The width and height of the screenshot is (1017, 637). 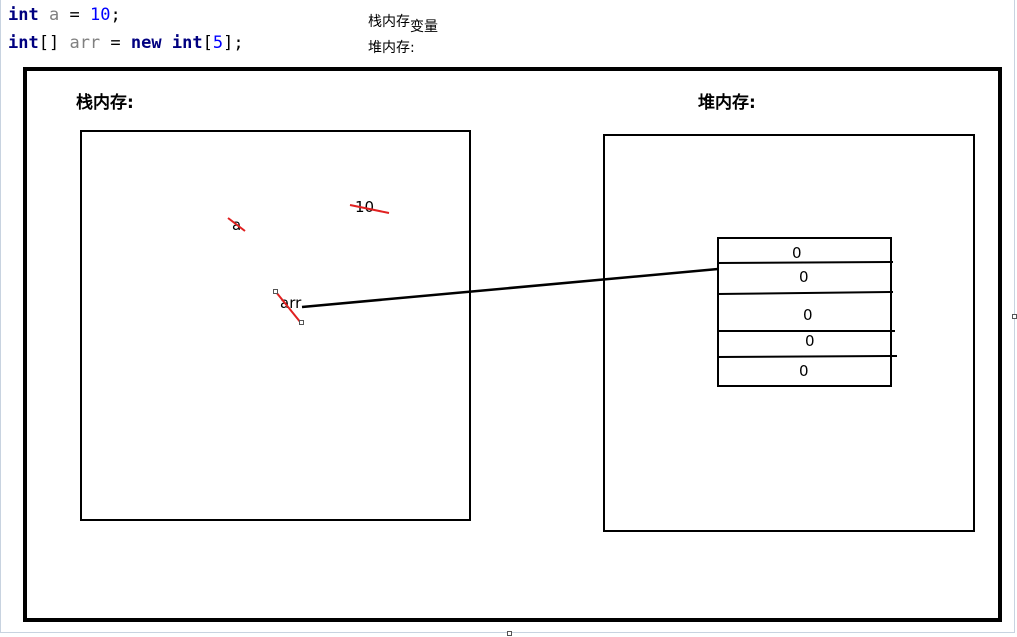 I want to click on code-punct: [, so click(x=207, y=43).